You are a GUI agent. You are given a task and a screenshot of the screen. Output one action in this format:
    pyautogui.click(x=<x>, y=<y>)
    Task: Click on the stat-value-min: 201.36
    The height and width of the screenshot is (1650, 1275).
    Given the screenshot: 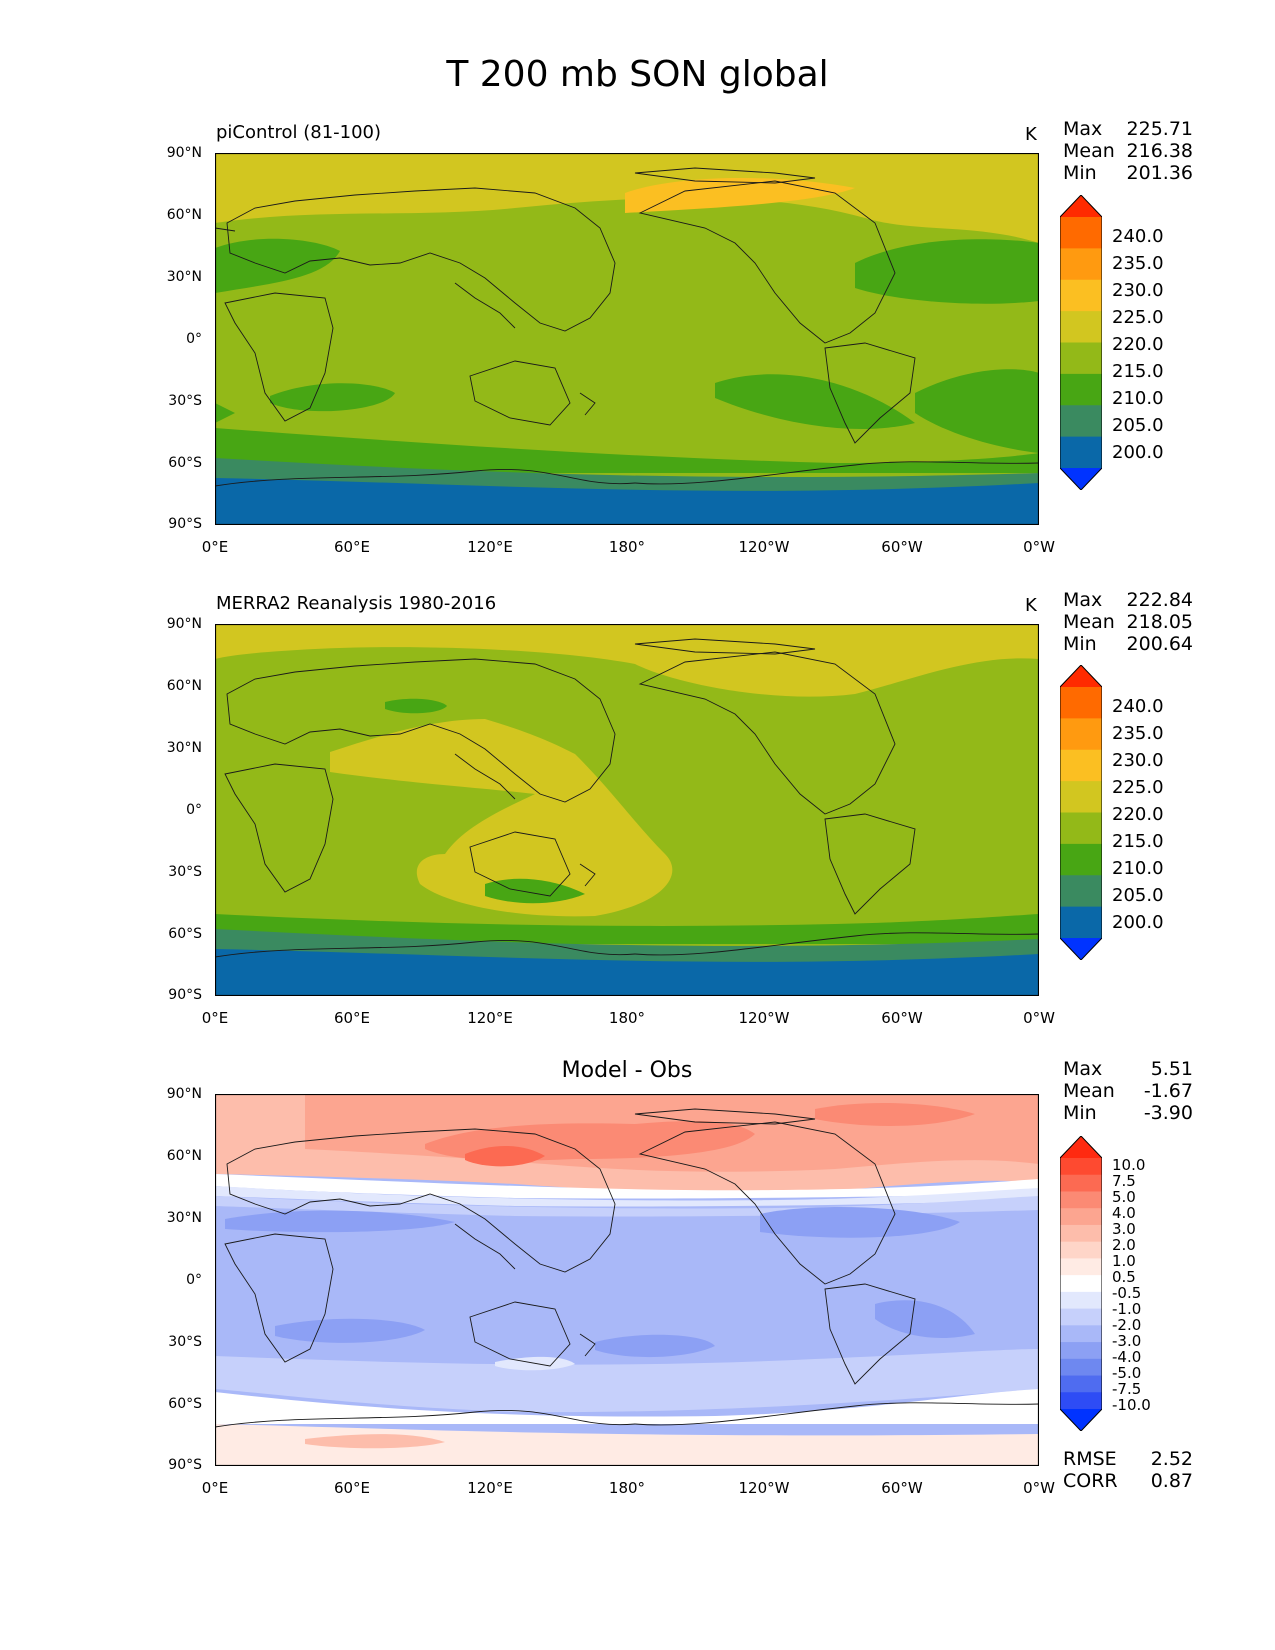 What is the action you would take?
    pyautogui.click(x=1159, y=173)
    